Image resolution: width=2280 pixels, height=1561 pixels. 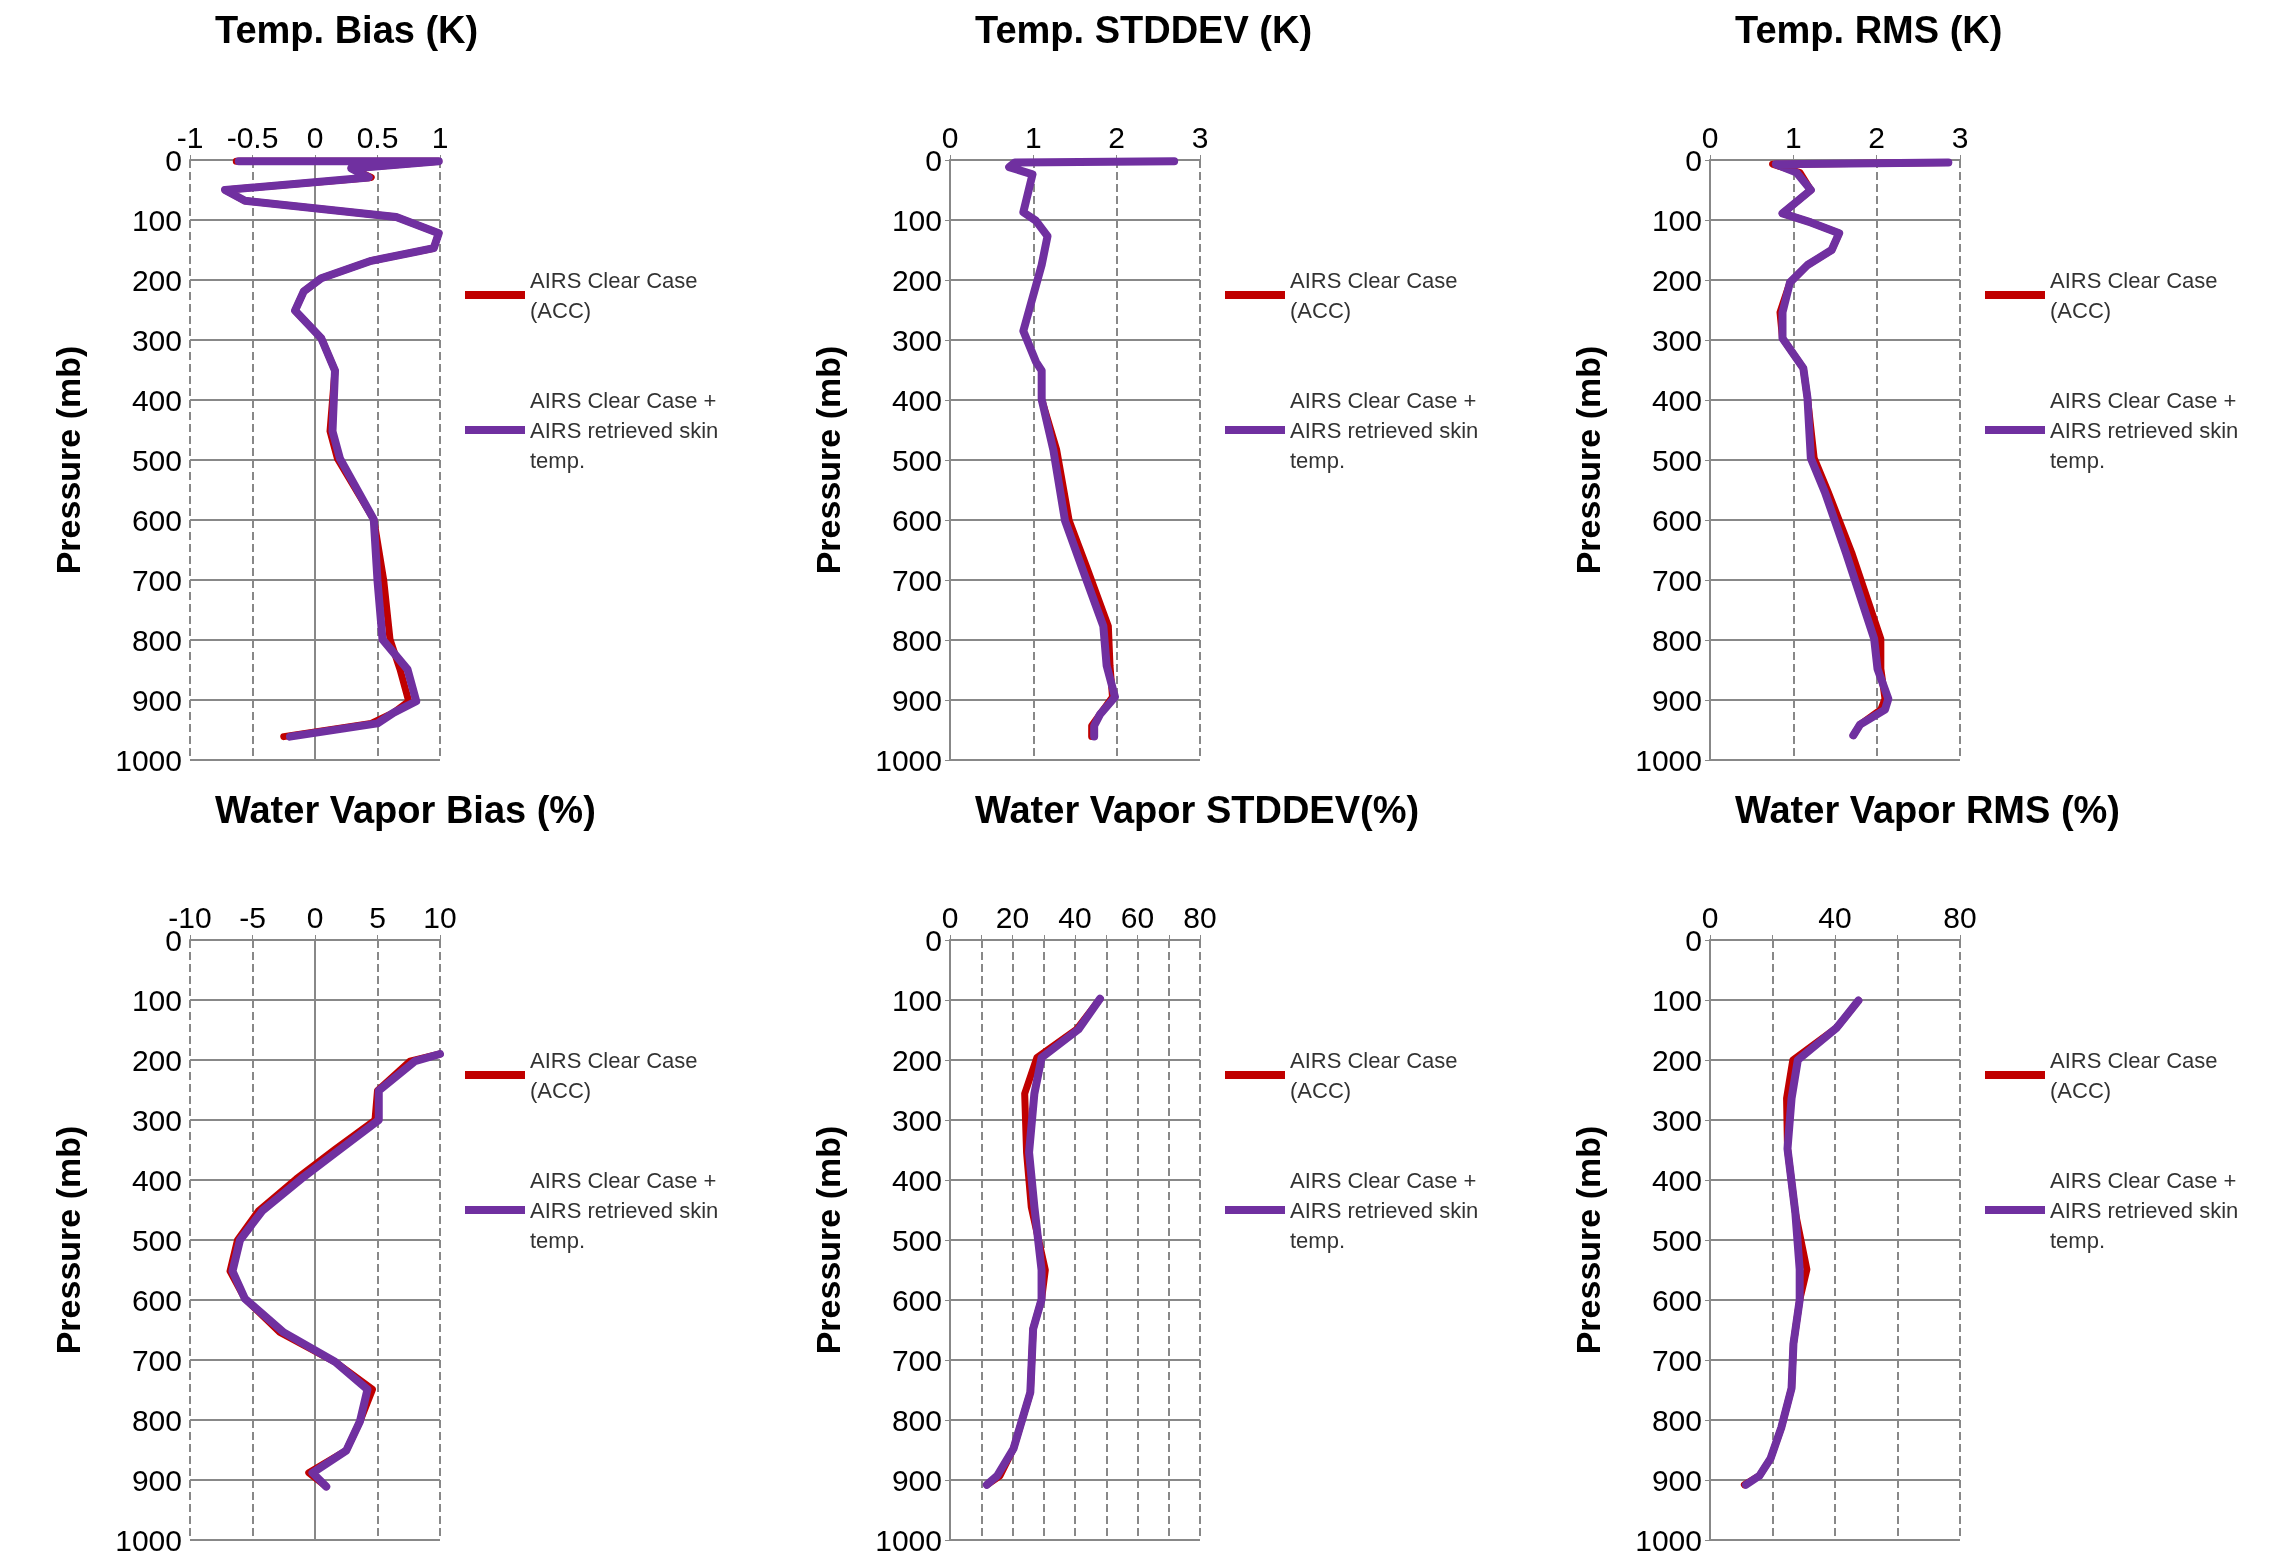 What do you see at coordinates (252, 137) in the screenshot?
I see `x-tick-label: -0.5` at bounding box center [252, 137].